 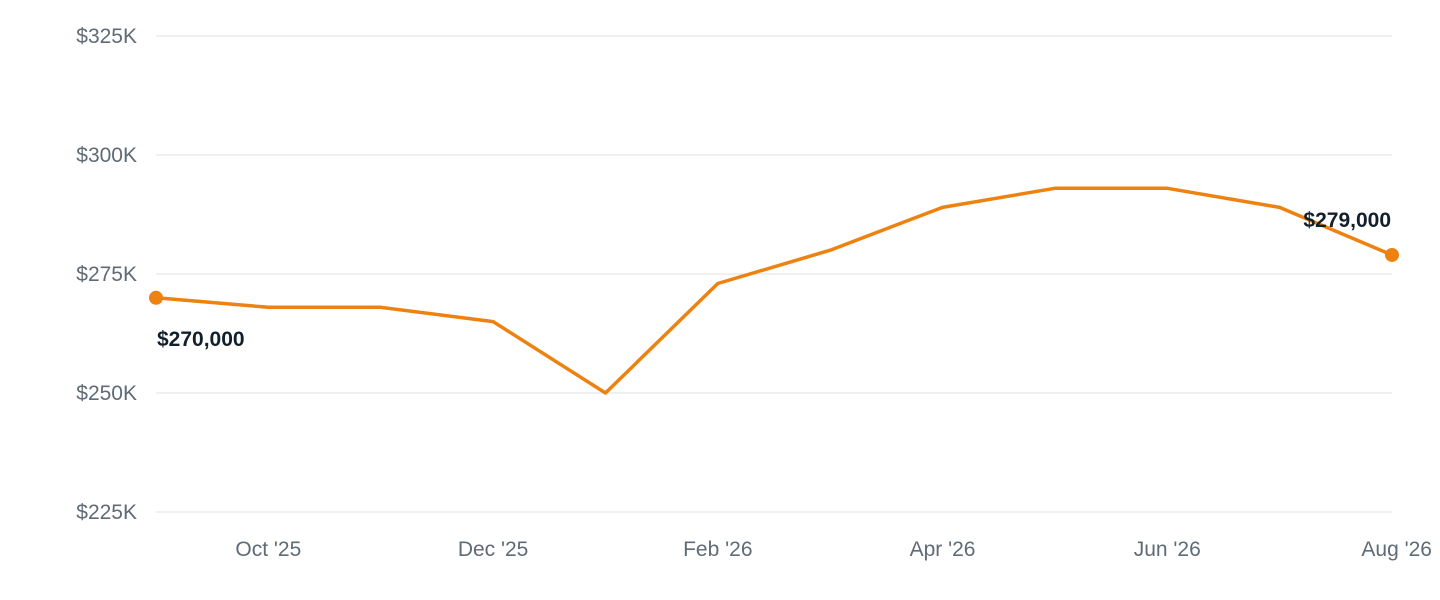 What do you see at coordinates (1167, 549) in the screenshot?
I see `x-tick-label: Jun '26` at bounding box center [1167, 549].